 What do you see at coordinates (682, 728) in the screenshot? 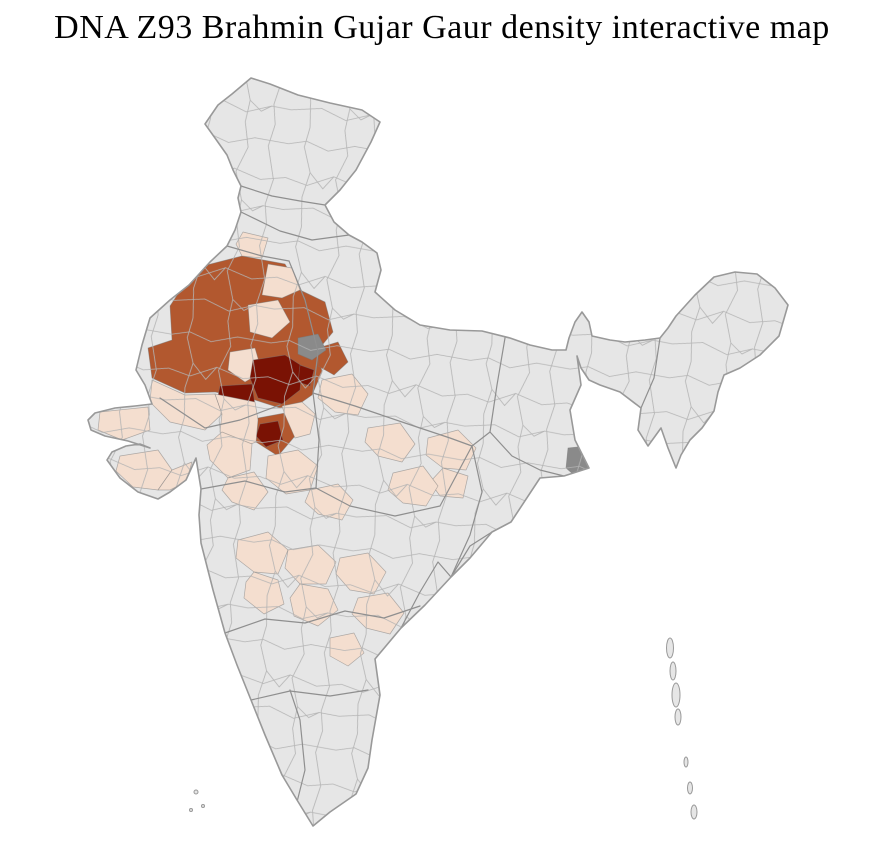
I see `andaman-nicobar-islands` at bounding box center [682, 728].